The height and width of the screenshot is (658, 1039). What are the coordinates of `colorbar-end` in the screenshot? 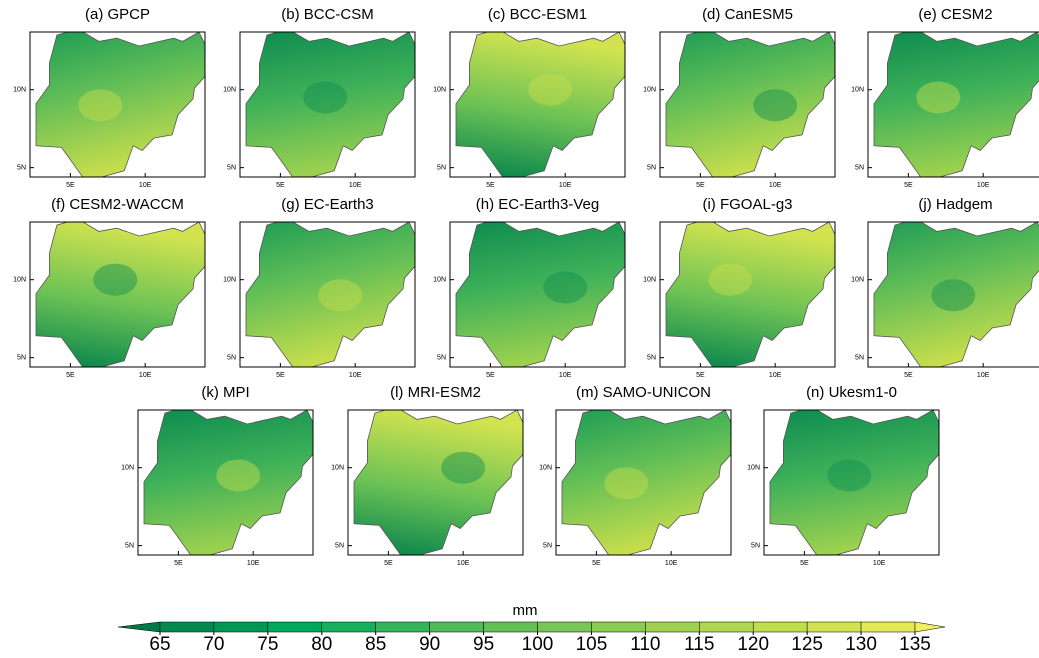 It's located at (139, 627).